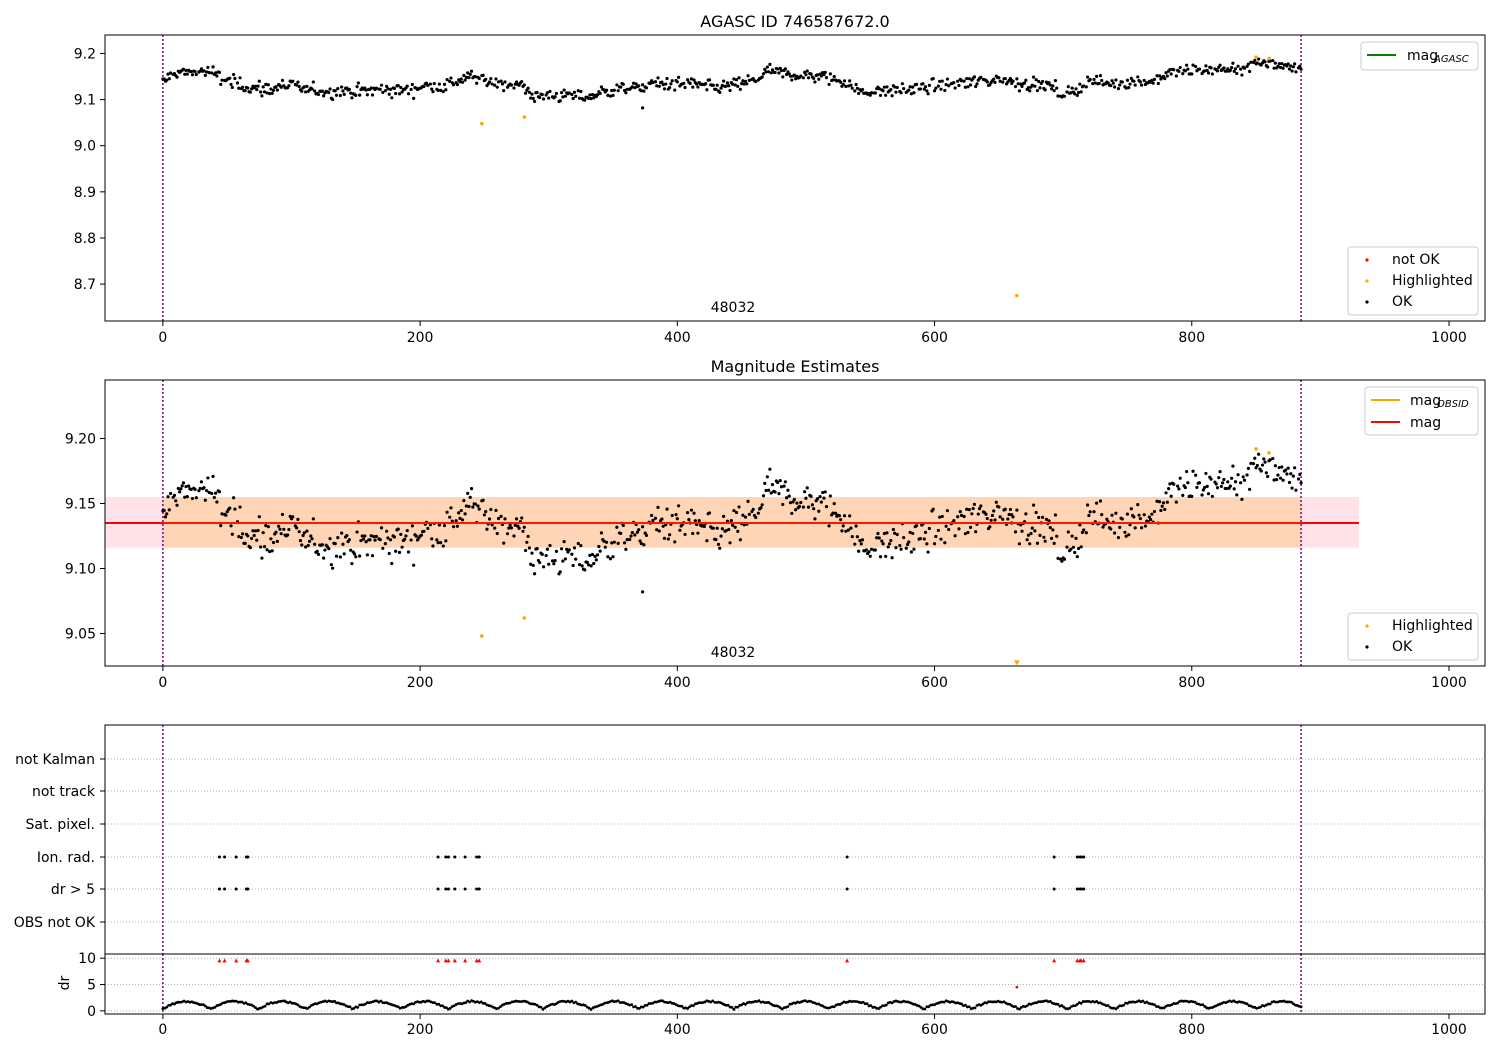 The width and height of the screenshot is (1500, 1050). What do you see at coordinates (1402, 302) in the screenshot?
I see `legend-ok-label: OK` at bounding box center [1402, 302].